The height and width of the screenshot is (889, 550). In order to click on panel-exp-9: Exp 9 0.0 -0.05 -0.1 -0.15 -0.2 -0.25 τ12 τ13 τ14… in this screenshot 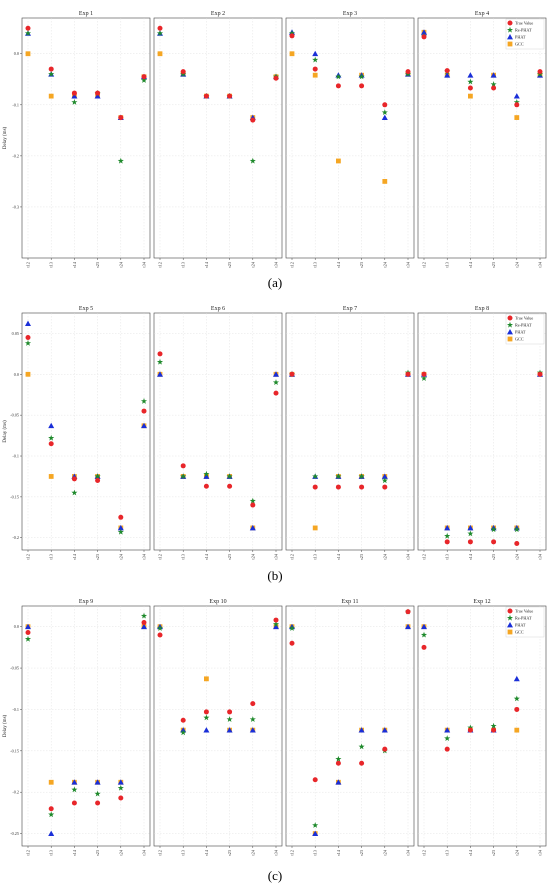, I will do `click(80, 727)`.